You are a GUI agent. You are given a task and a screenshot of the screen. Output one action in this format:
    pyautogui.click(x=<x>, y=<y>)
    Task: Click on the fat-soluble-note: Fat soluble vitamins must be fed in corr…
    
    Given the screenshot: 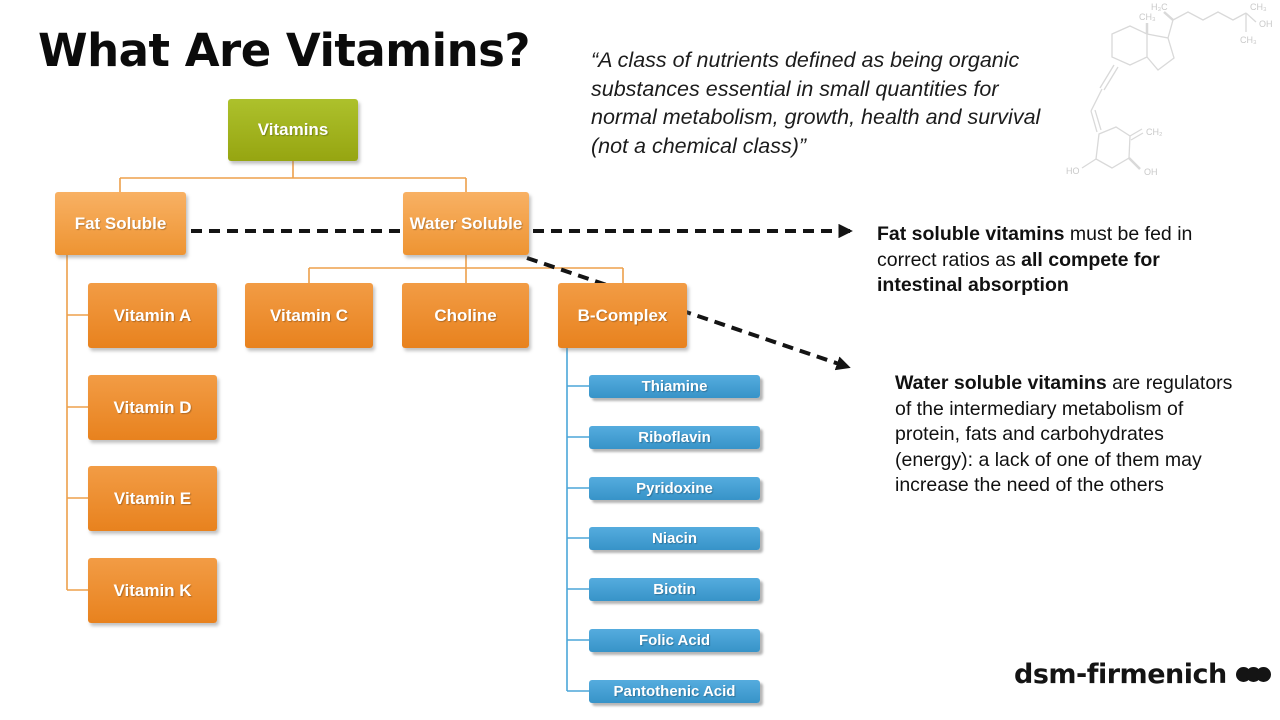 What is the action you would take?
    pyautogui.click(x=1051, y=260)
    